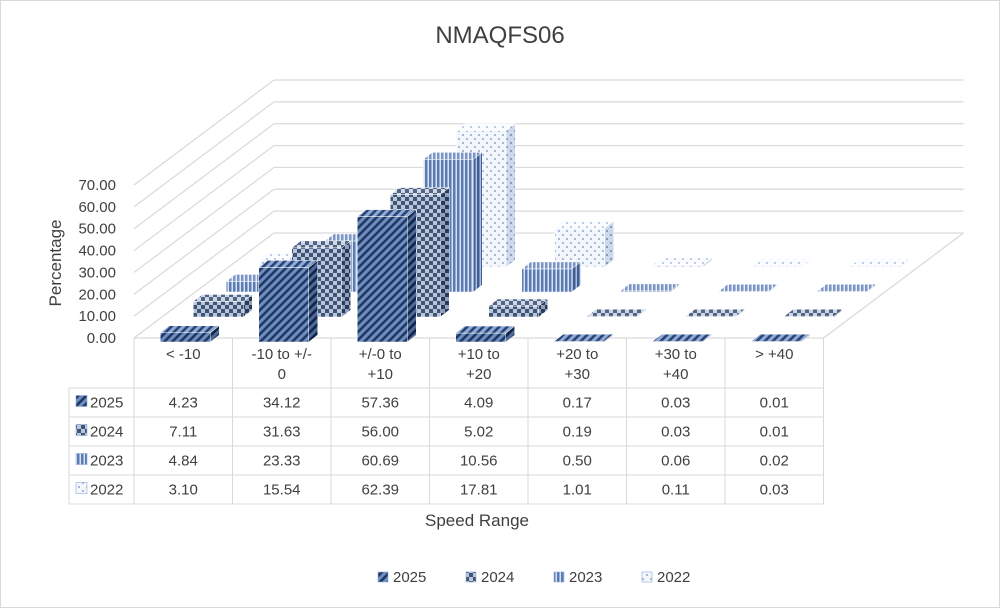  What do you see at coordinates (479, 461) in the screenshot?
I see `table-cell-value: 10.56` at bounding box center [479, 461].